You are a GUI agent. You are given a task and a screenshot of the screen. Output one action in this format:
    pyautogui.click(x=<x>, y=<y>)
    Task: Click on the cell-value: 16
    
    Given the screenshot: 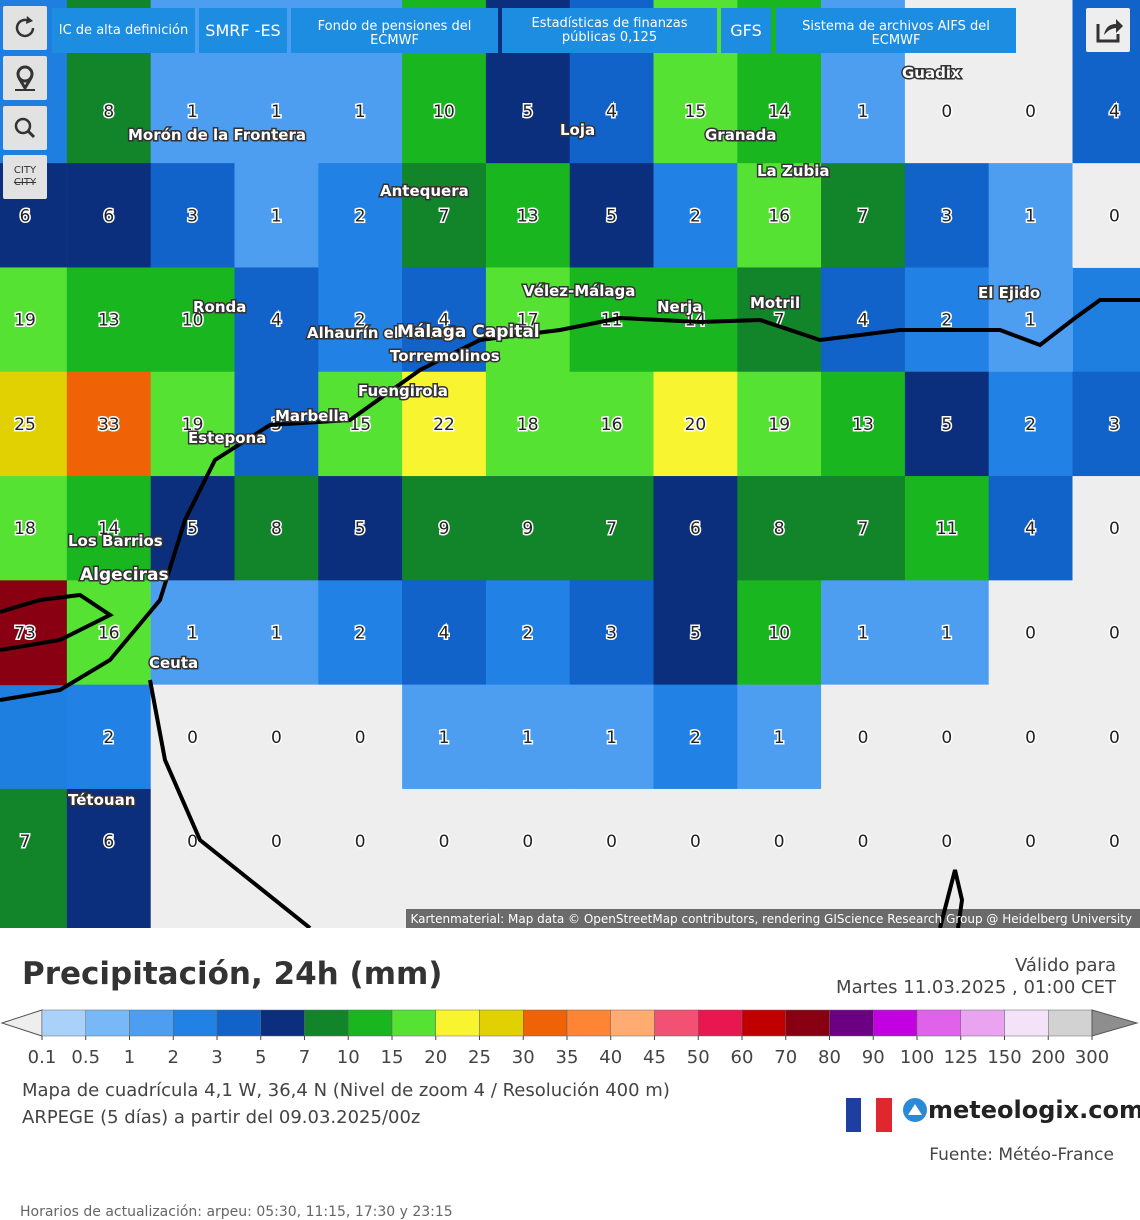 What is the action you would take?
    pyautogui.click(x=779, y=216)
    